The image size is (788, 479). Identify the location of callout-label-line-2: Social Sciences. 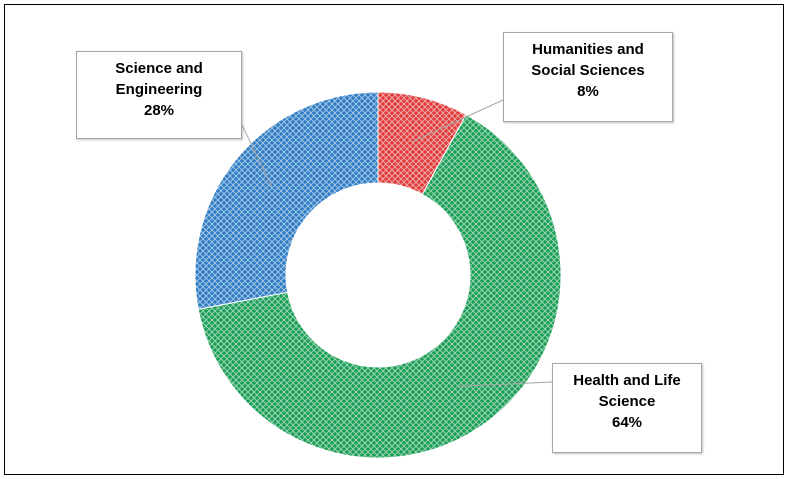
(588, 70).